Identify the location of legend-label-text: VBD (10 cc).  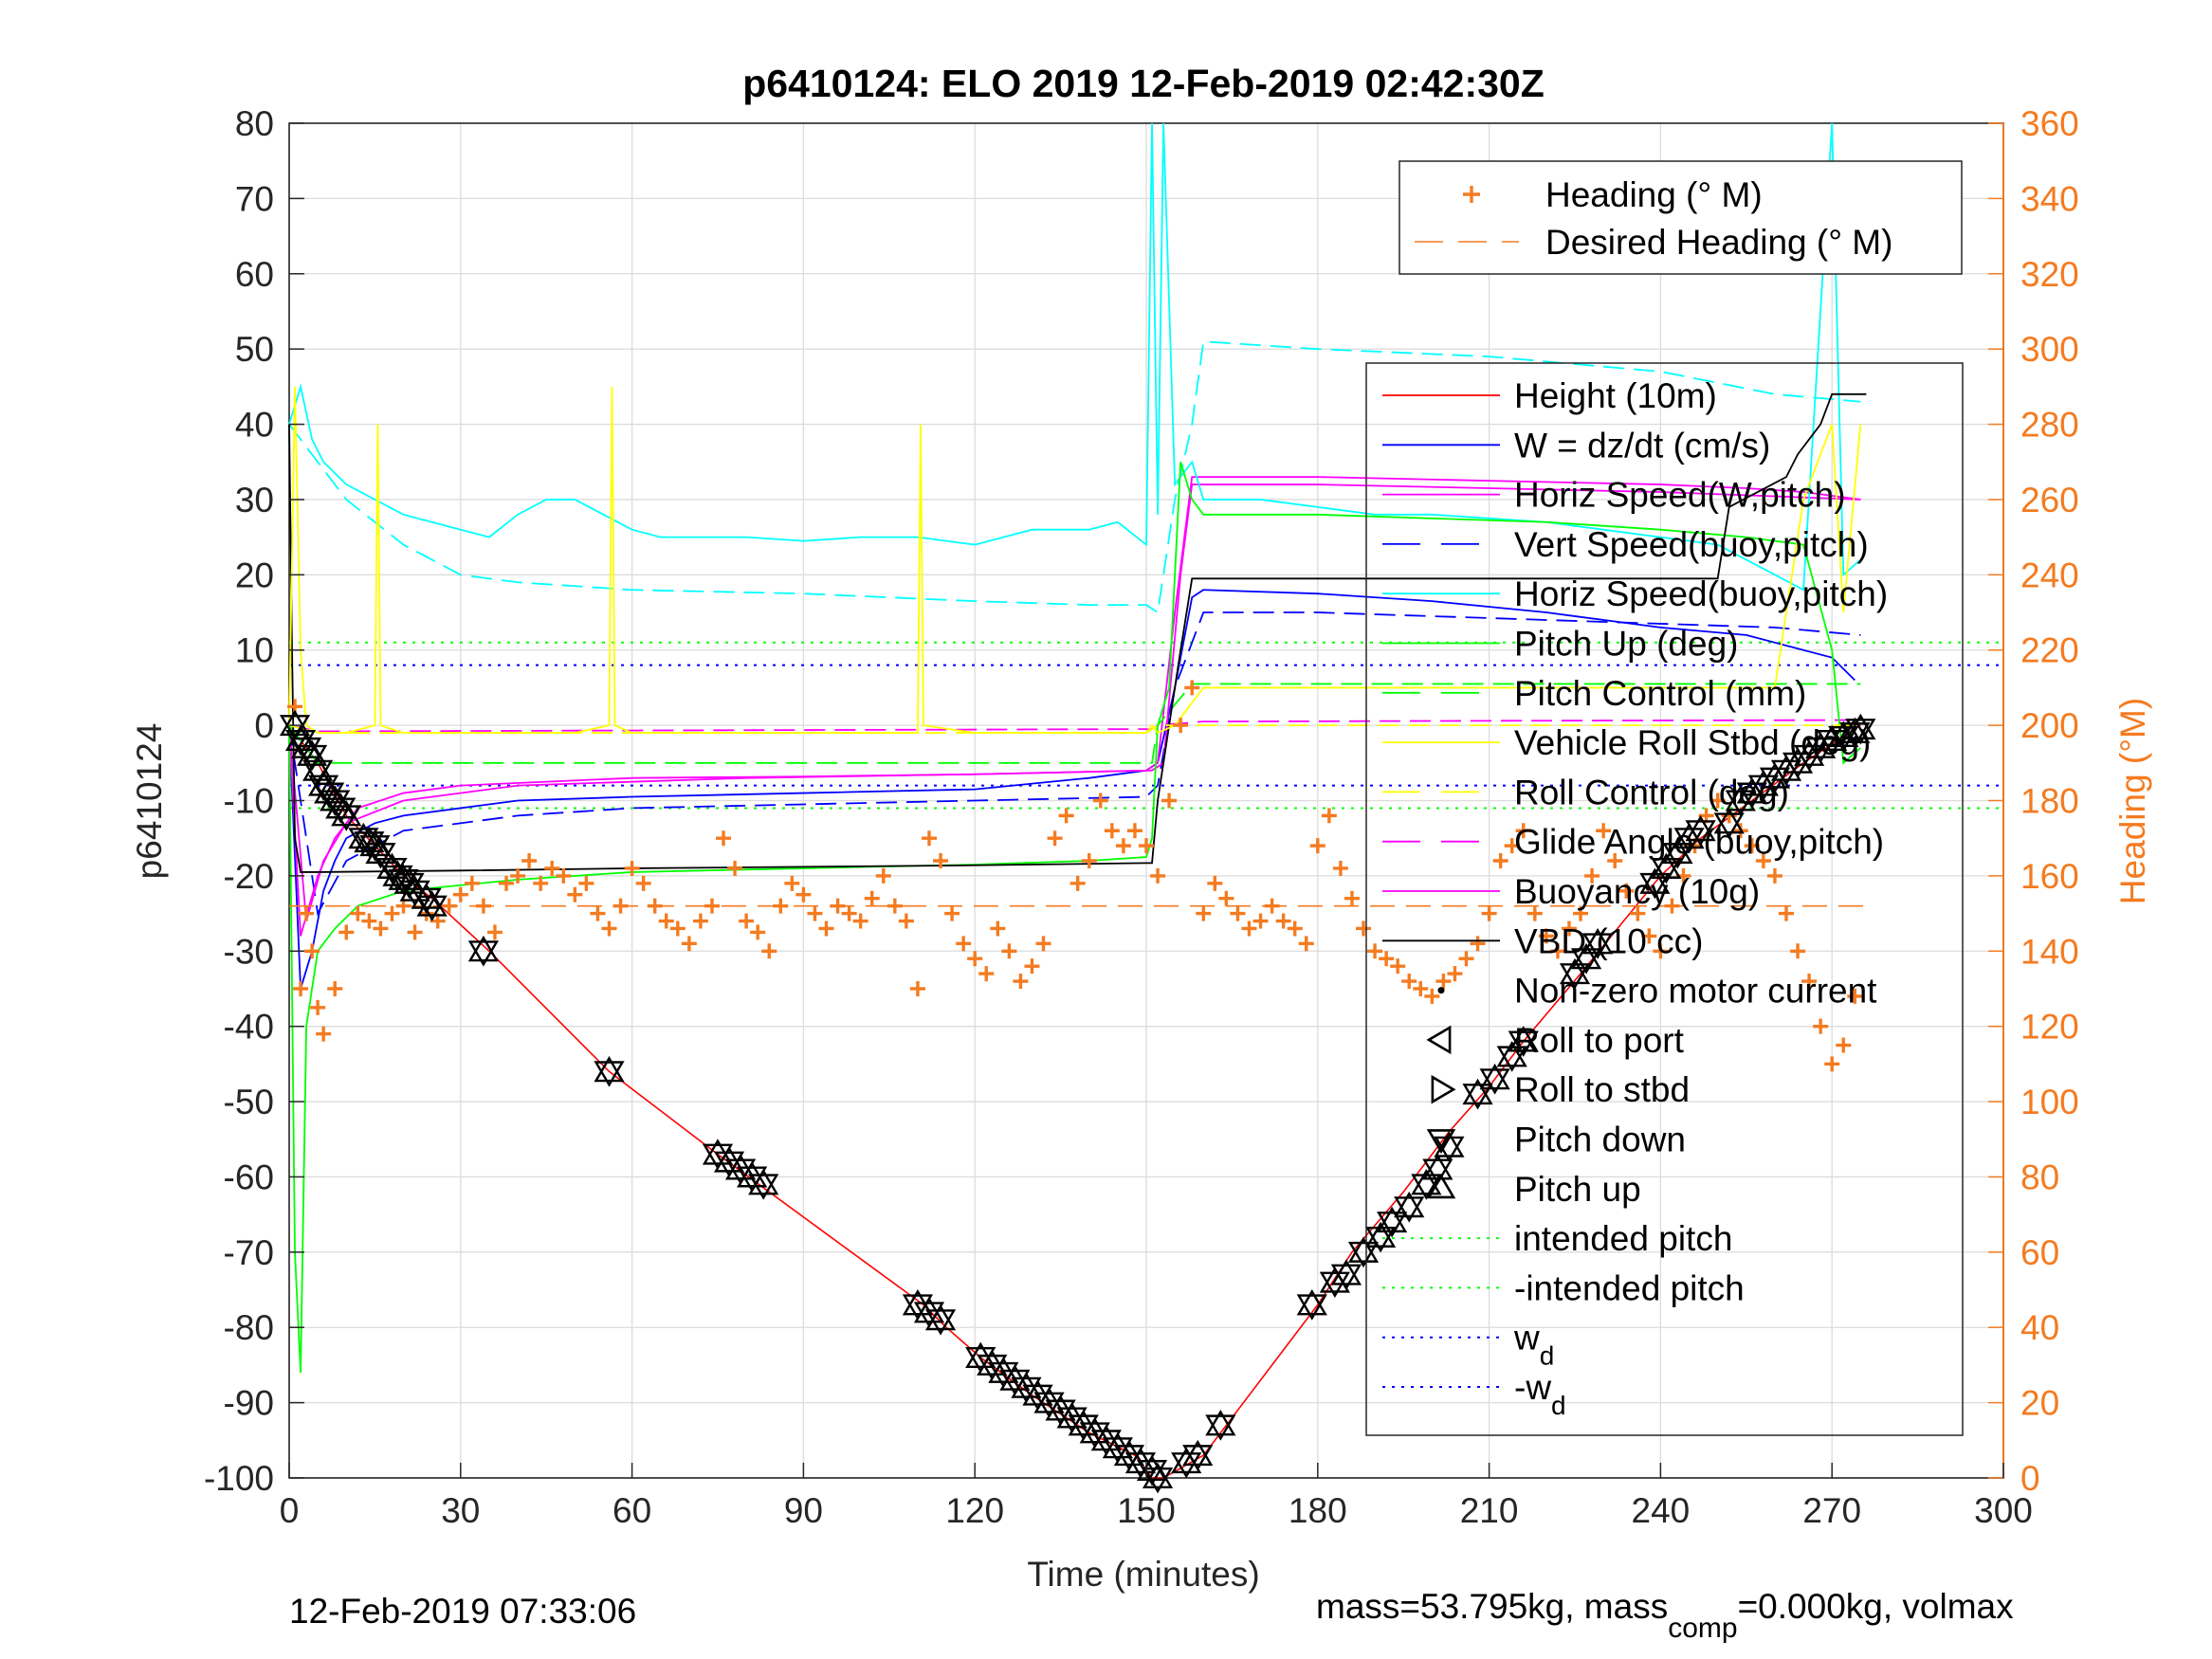
(1608, 940).